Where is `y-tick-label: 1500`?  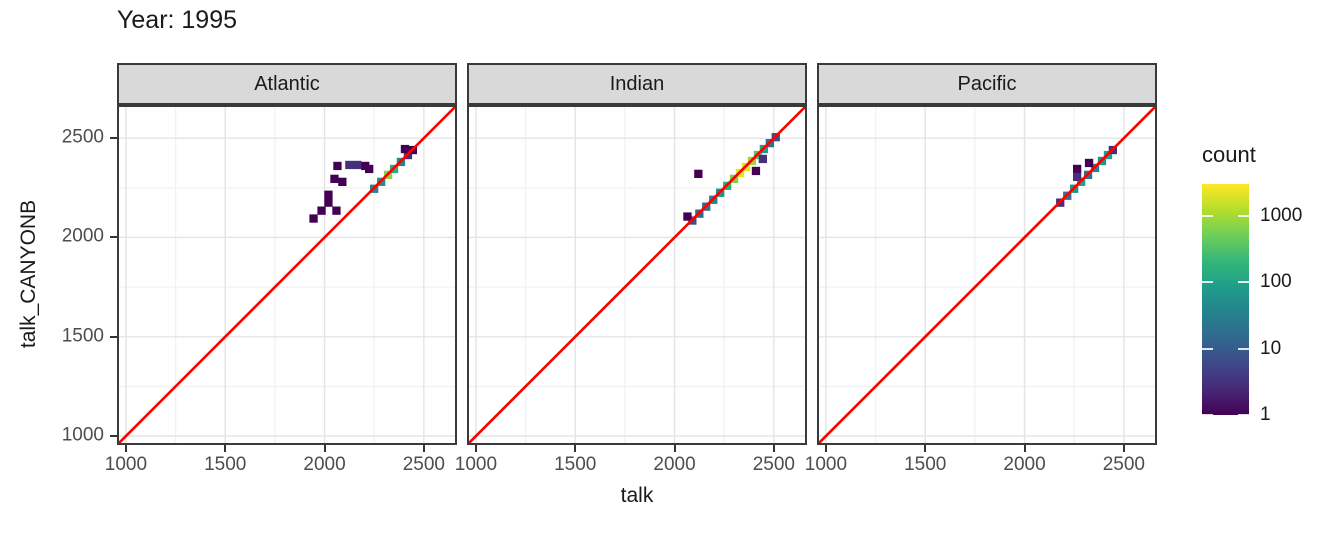
y-tick-label: 1500 is located at coordinates (82, 336).